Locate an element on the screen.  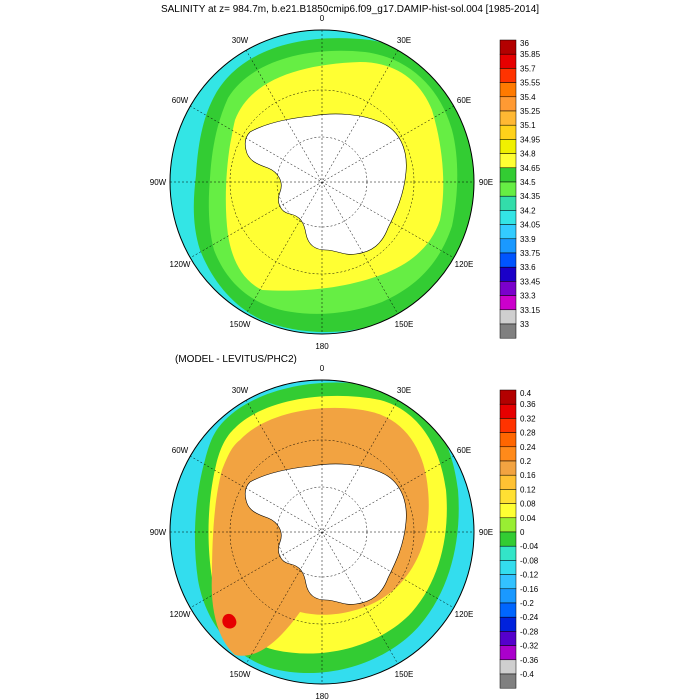
longitude-label: 60E is located at coordinates (464, 100).